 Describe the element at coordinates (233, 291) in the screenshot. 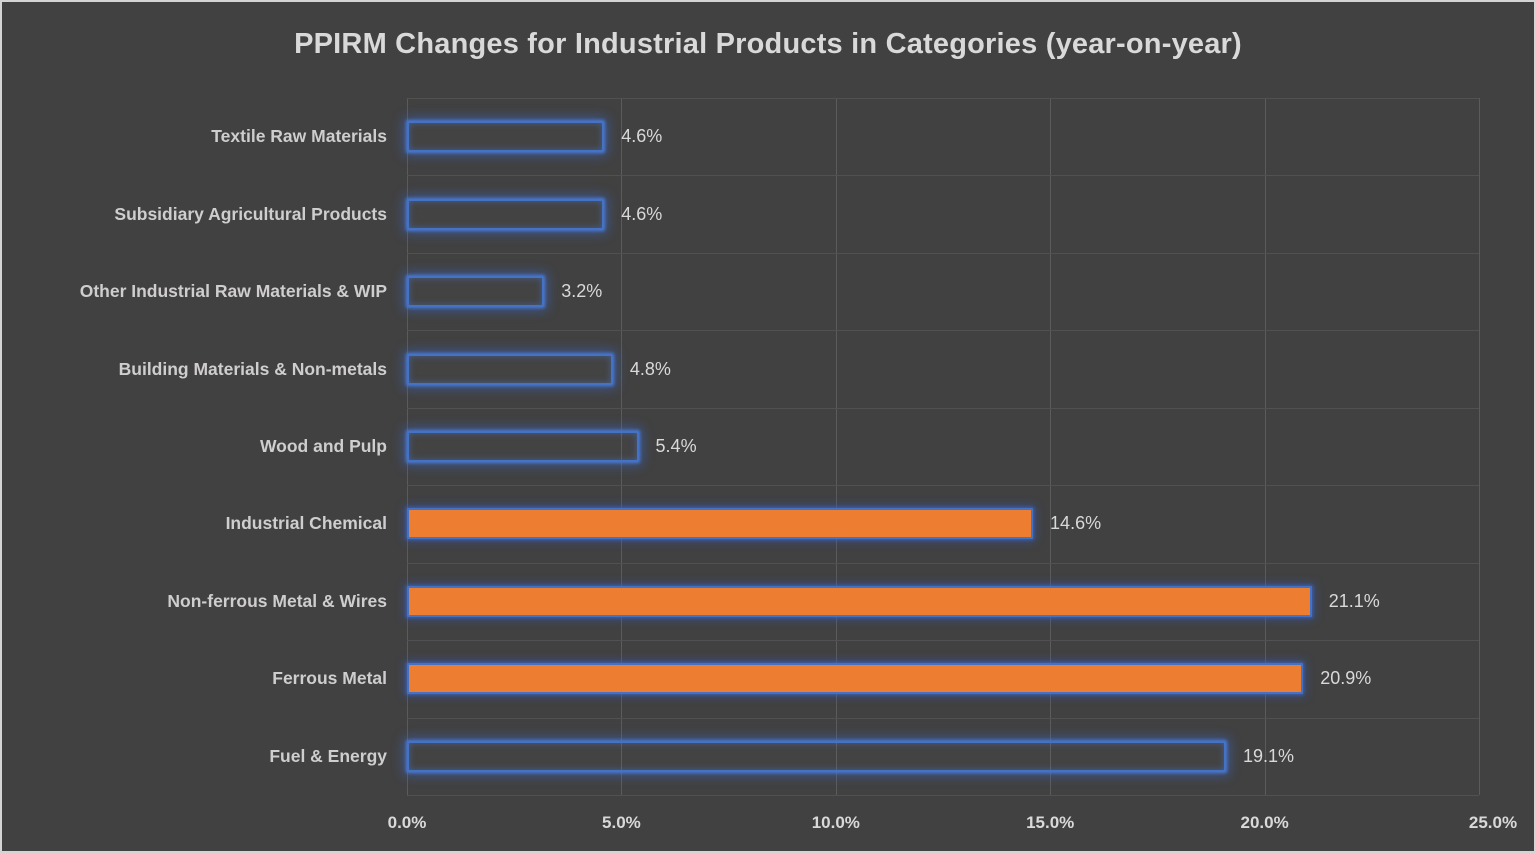

I see `category-label: Other Industrial Raw Materials & WIP` at that location.